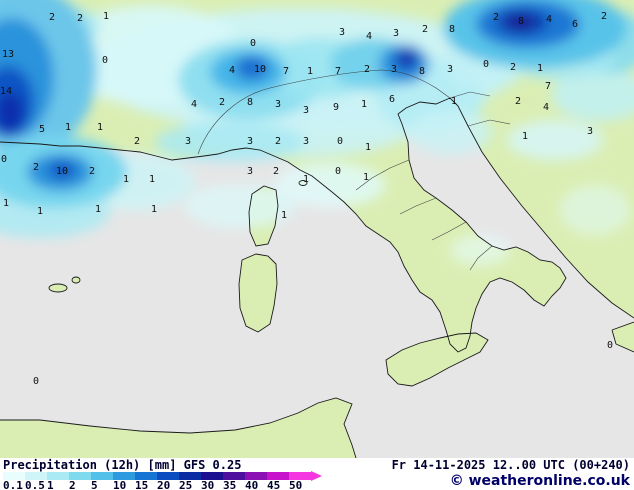 The height and width of the screenshot is (490, 634). What do you see at coordinates (437, 359) in the screenshot?
I see `land-sicily` at bounding box center [437, 359].